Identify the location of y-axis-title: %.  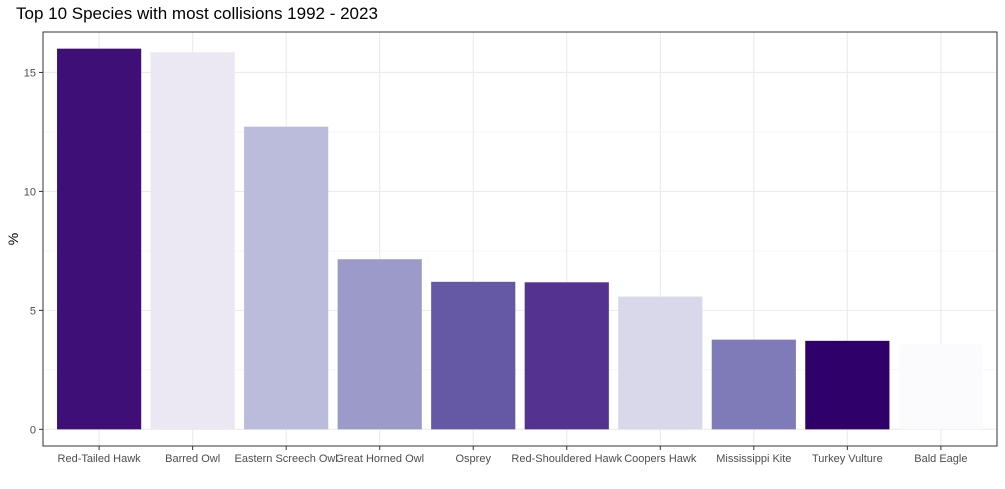
(13, 239).